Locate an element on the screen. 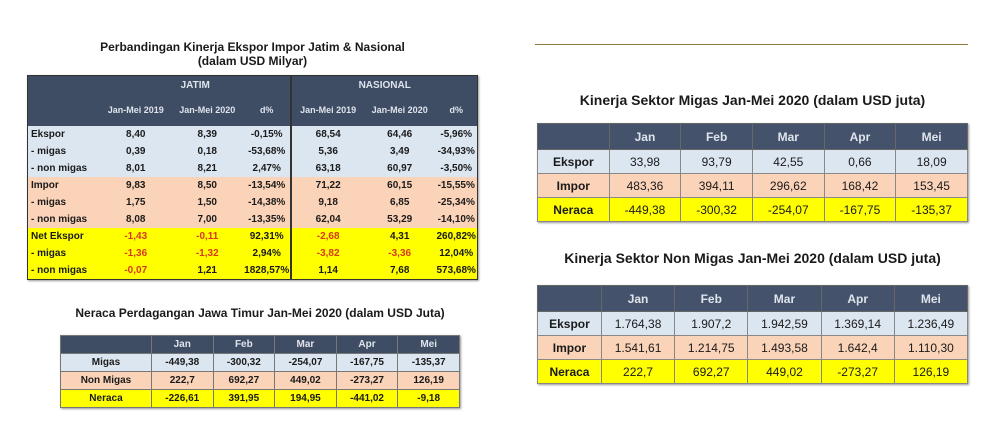  cell: 12,04% is located at coordinates (456, 253).